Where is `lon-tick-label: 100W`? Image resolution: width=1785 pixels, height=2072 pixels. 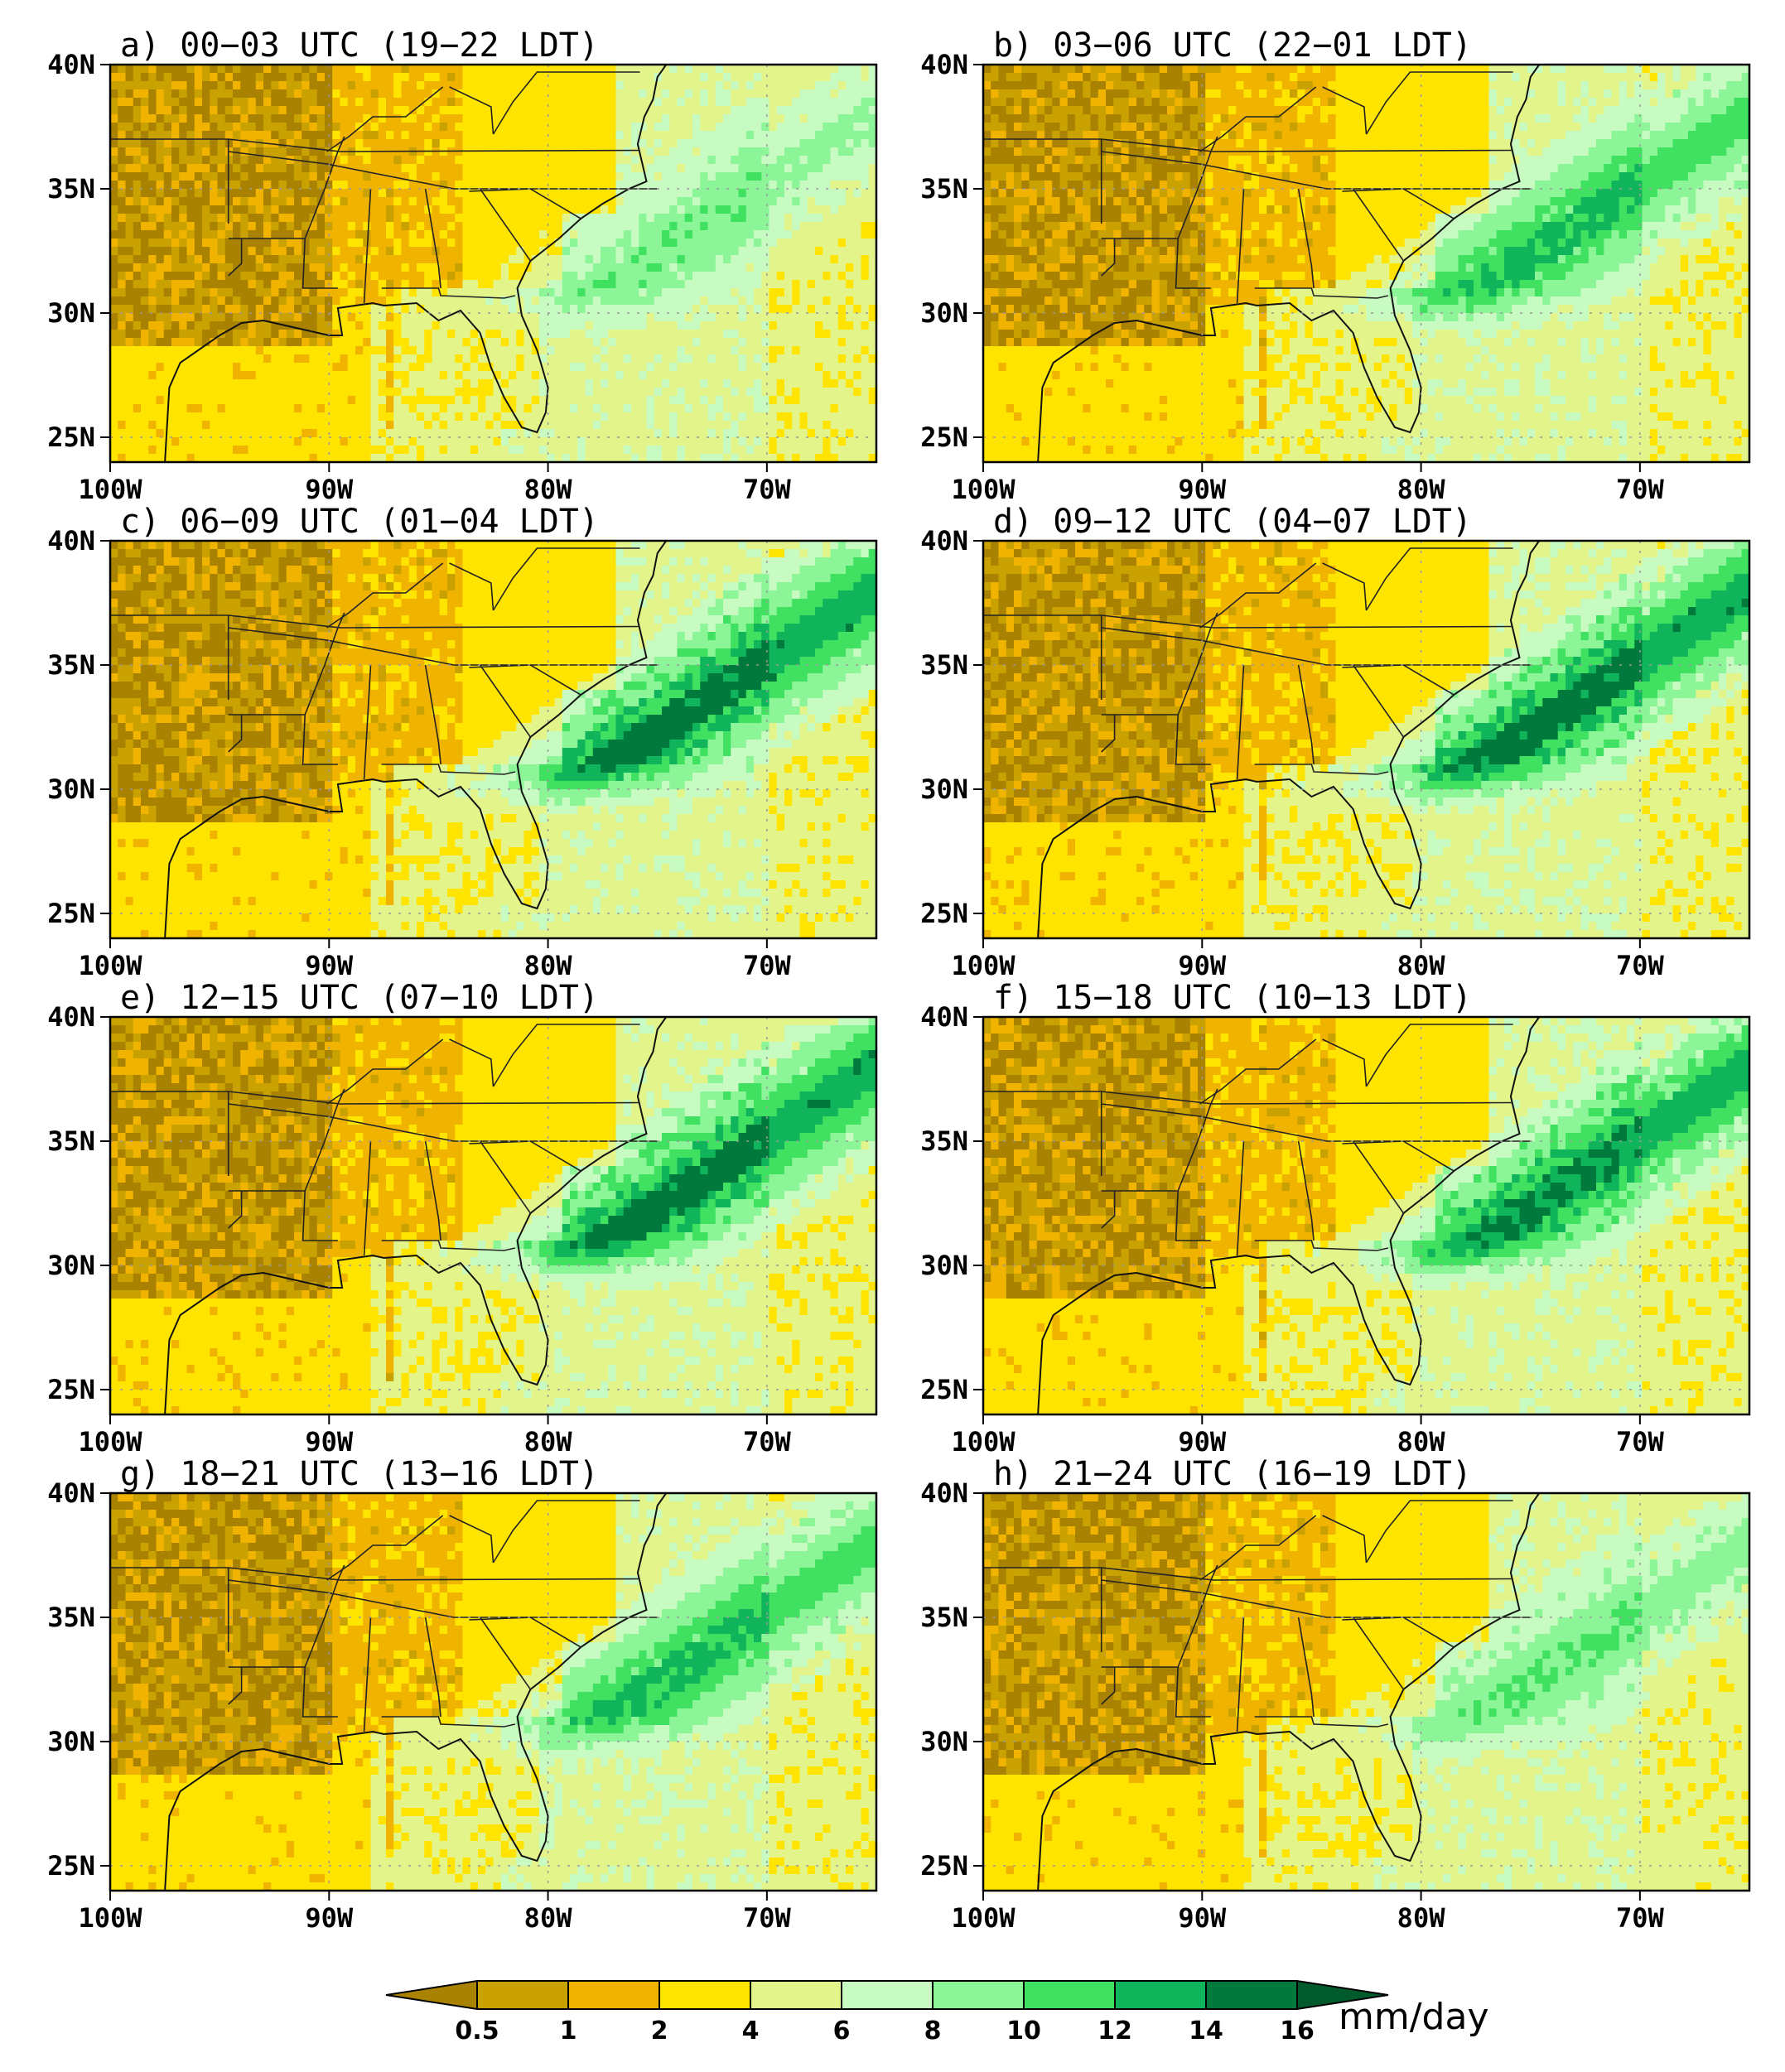 lon-tick-label: 100W is located at coordinates (983, 489).